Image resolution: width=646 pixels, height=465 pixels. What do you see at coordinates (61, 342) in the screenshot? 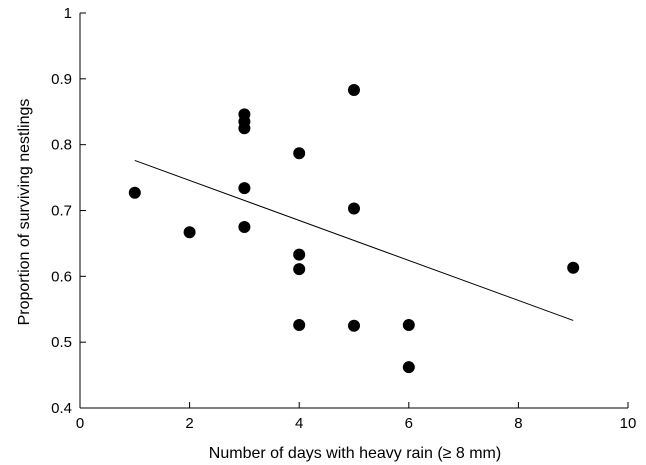
I see `y-tick-label: 0.5` at bounding box center [61, 342].